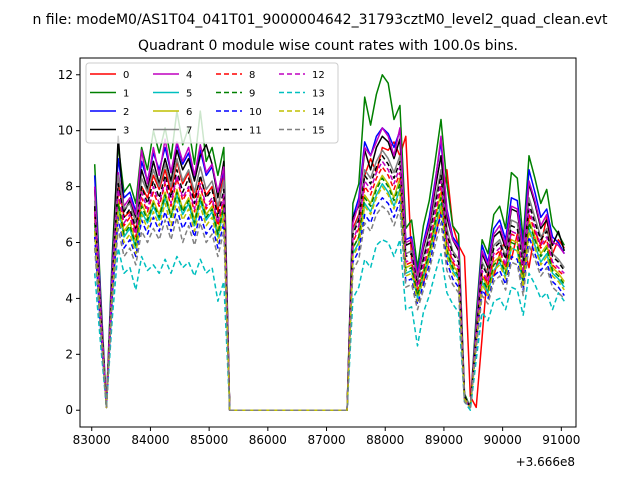  Describe the element at coordinates (545, 462) in the screenshot. I see `x-offset-label: +3.666e8` at that location.